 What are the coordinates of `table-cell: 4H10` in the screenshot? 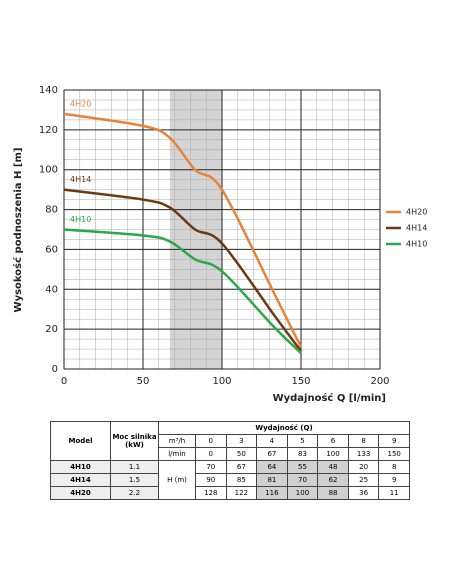 It's located at (80, 467).